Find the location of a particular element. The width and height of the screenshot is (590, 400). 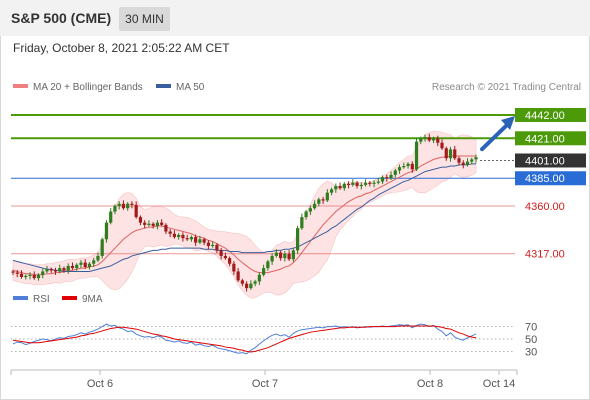

timeframe-button: 30 MIN is located at coordinates (144, 19).